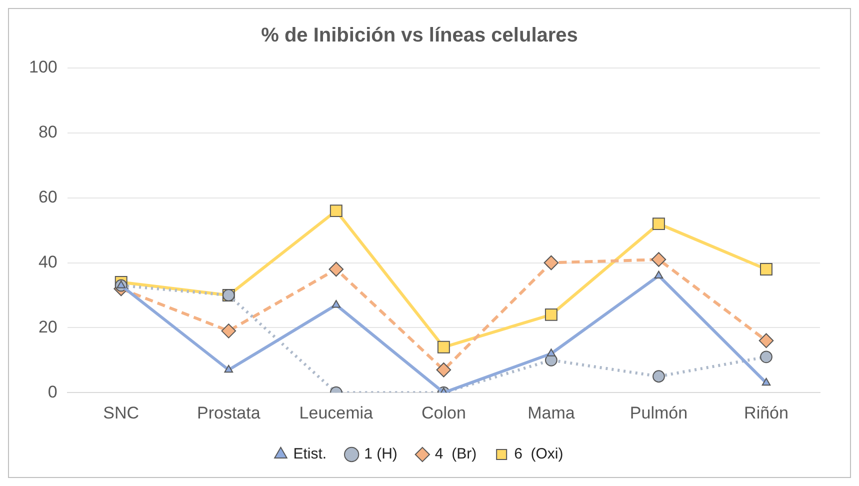 Image resolution: width=859 pixels, height=486 pixels. What do you see at coordinates (310, 454) in the screenshot?
I see `legend-label: Etist.` at bounding box center [310, 454].